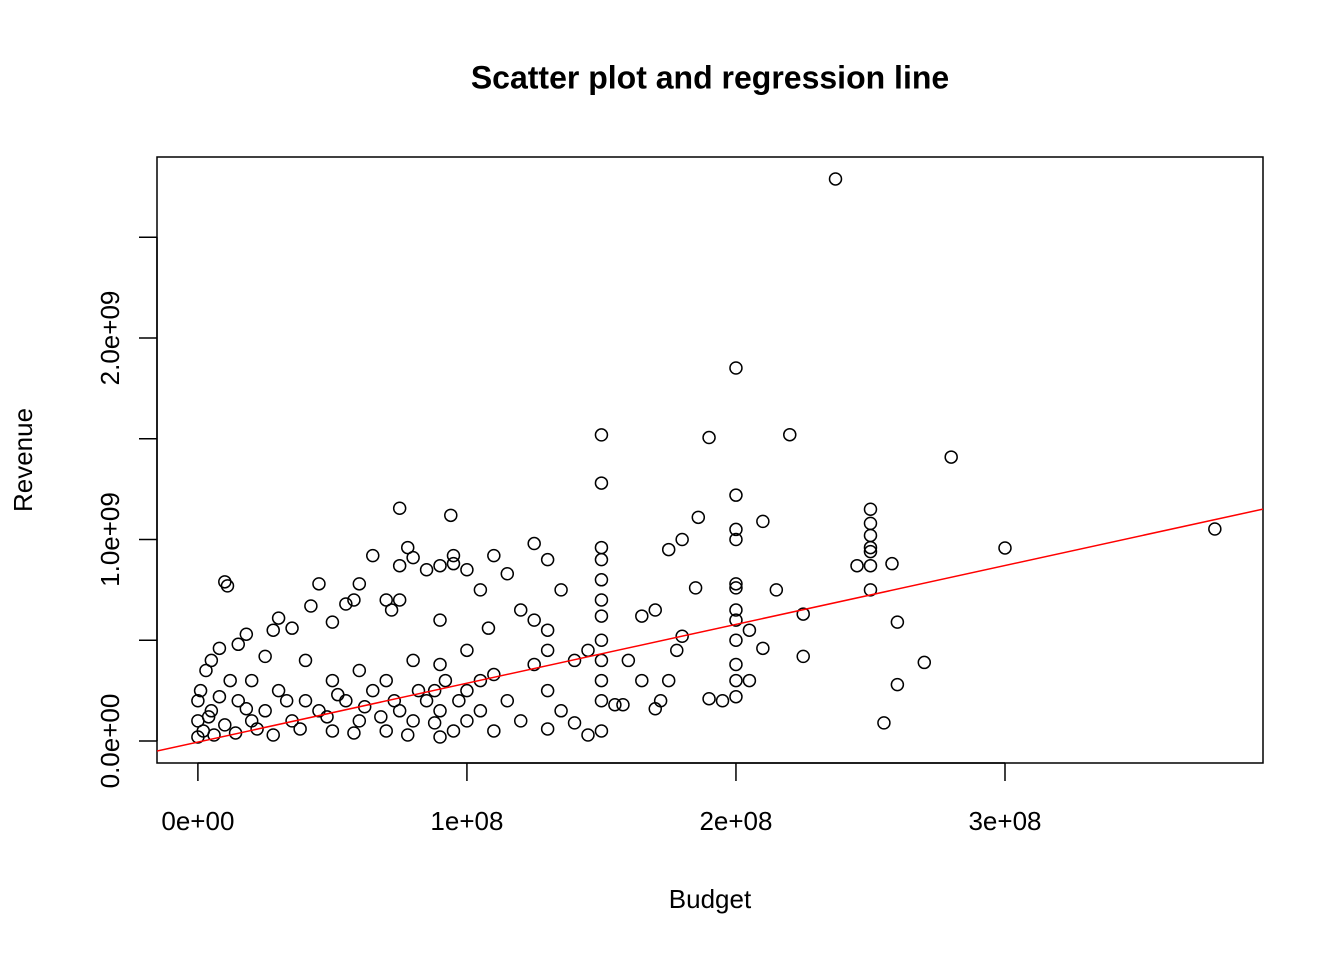 This screenshot has width=1344, height=960. Describe the element at coordinates (1004, 821) in the screenshot. I see `x-tick-label: 3e+08` at that location.